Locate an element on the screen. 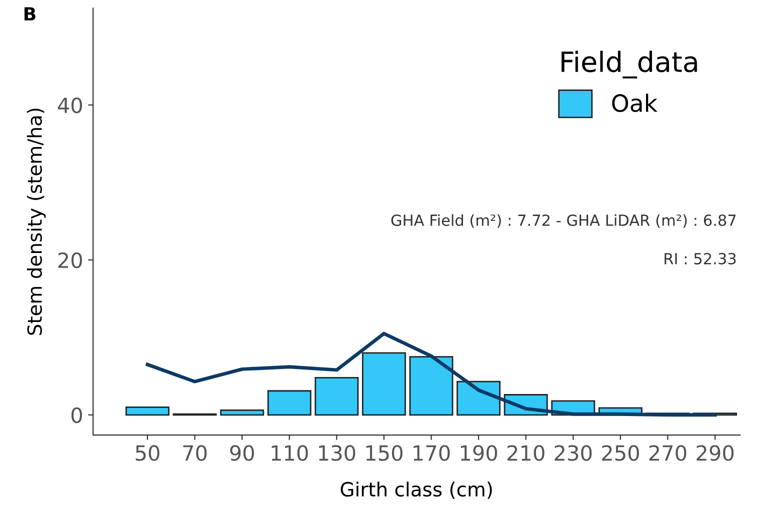  y-tick-label: 20 is located at coordinates (70, 260).